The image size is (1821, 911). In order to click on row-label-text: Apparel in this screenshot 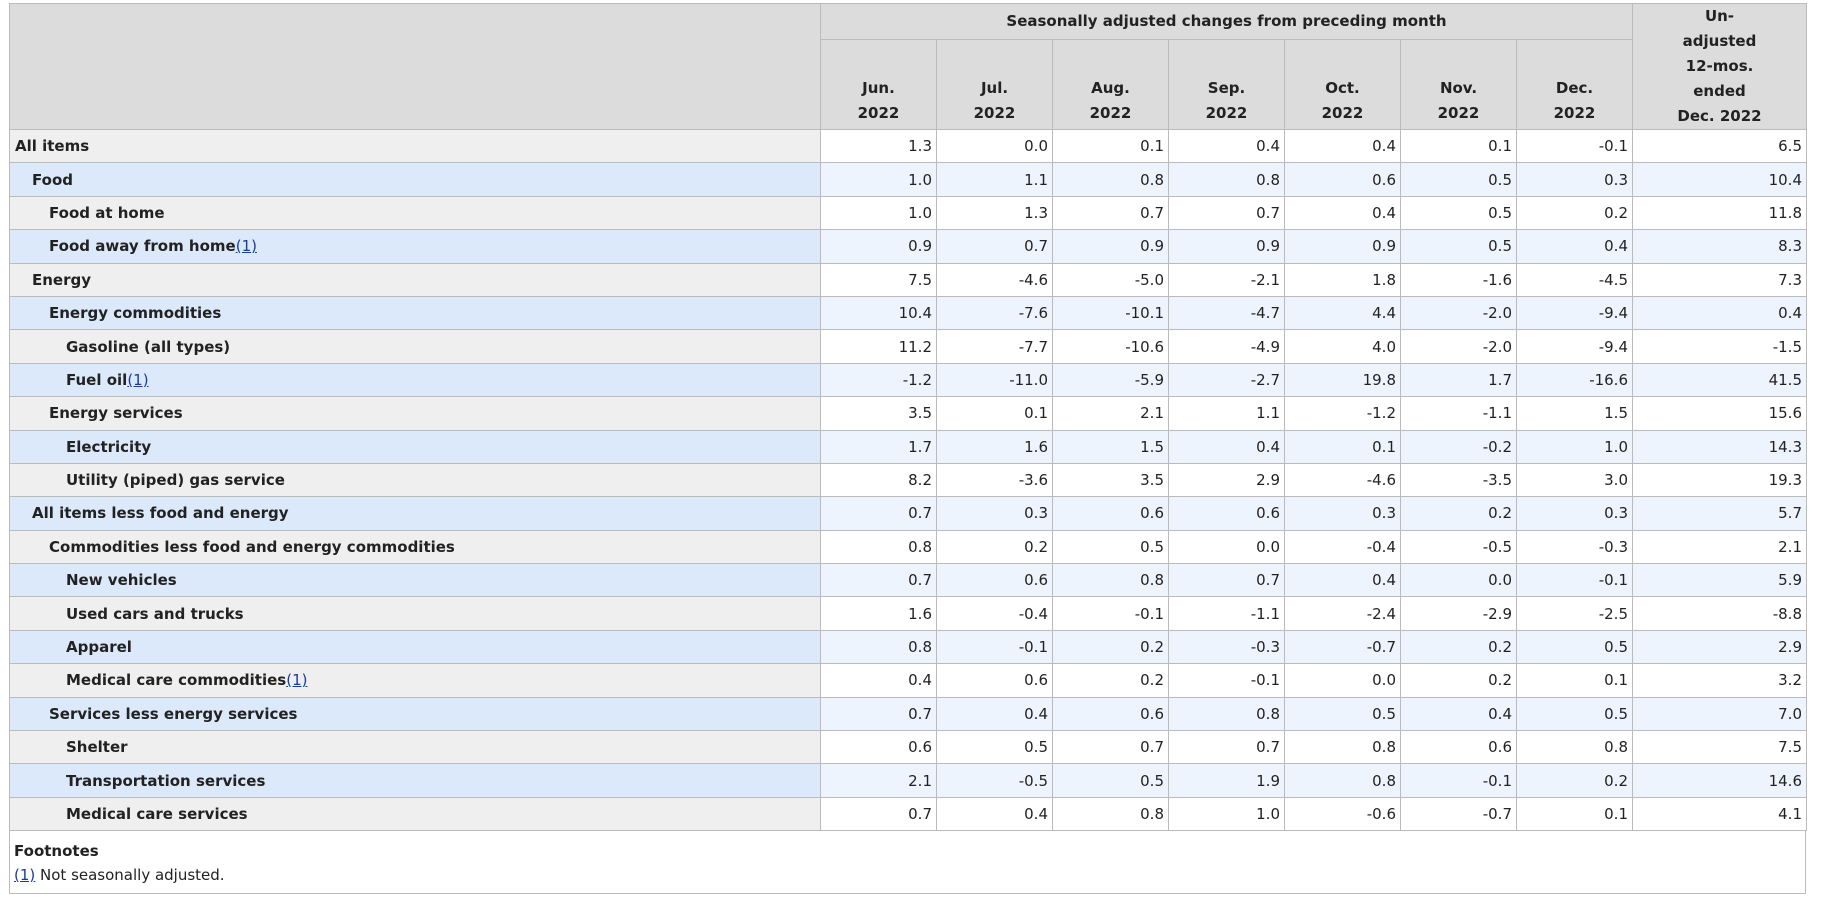, I will do `click(99, 647)`.